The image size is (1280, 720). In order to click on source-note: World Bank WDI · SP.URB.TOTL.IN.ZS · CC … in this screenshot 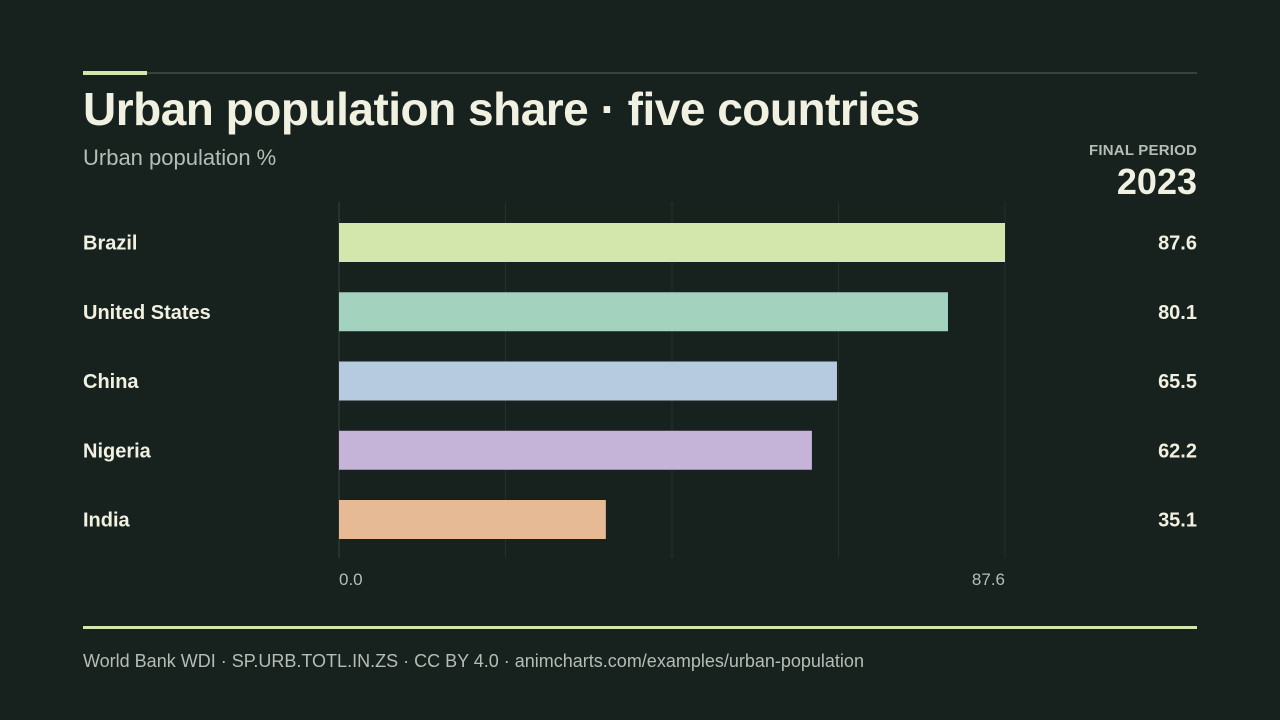, I will do `click(473, 661)`.